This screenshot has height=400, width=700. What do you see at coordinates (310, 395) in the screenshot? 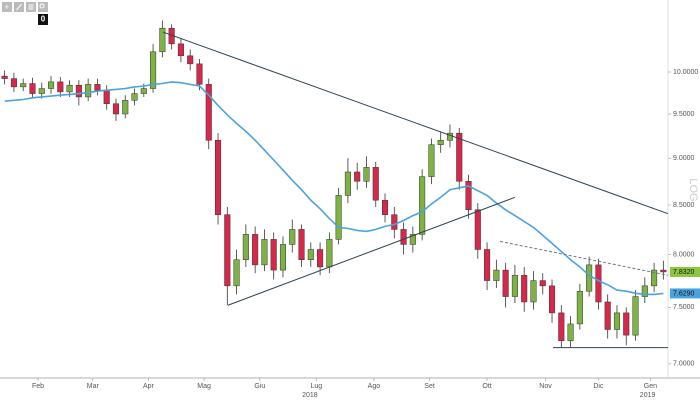
I see `year-label: 2018` at bounding box center [310, 395].